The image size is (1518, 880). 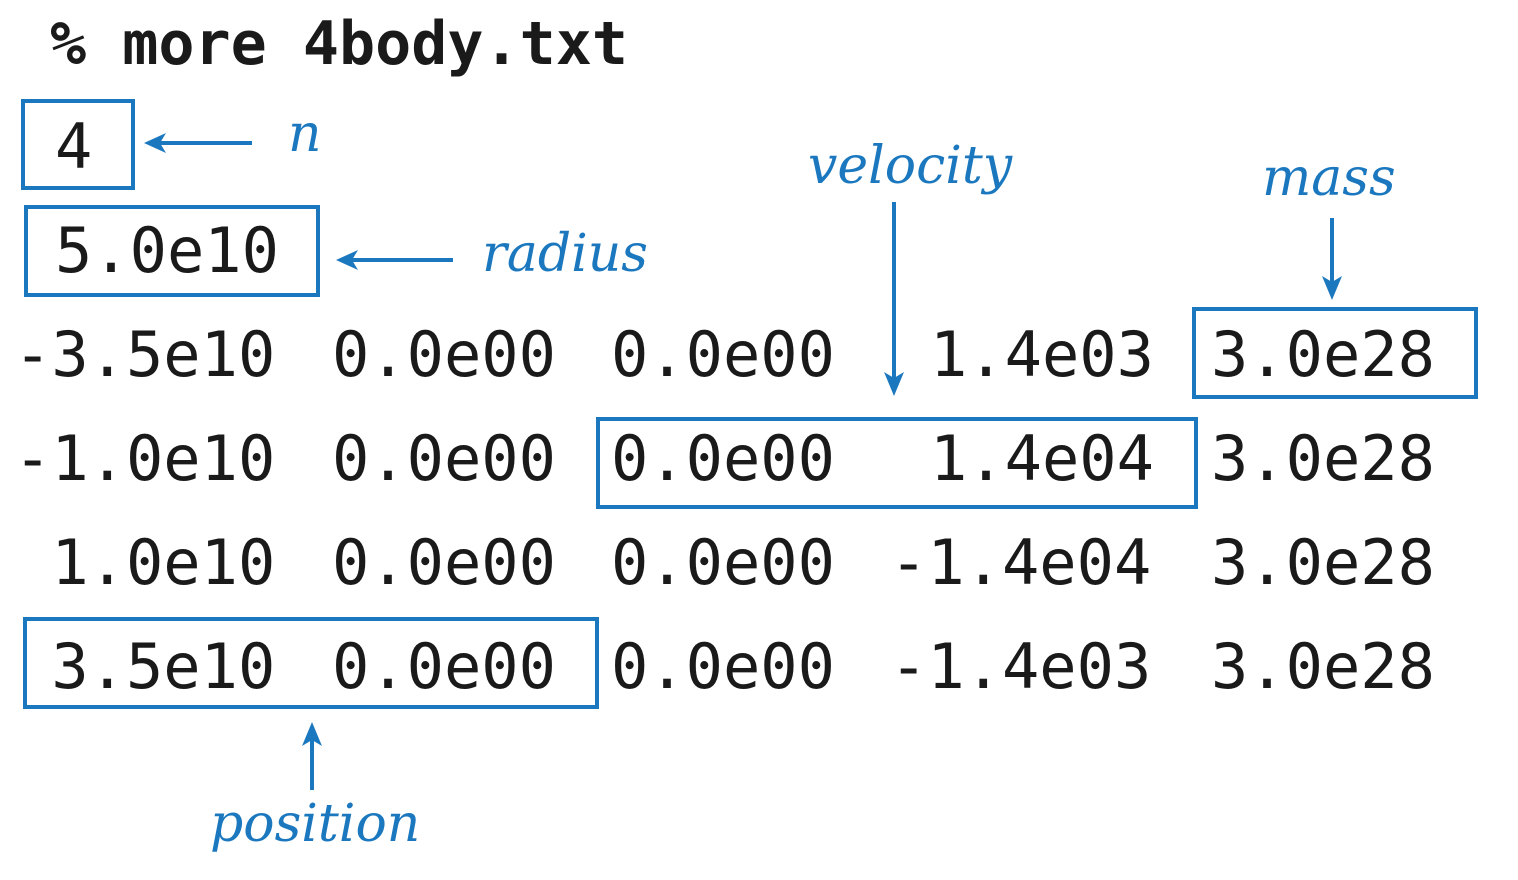 I want to click on row-1-px: -3.5e10, so click(x=145, y=354).